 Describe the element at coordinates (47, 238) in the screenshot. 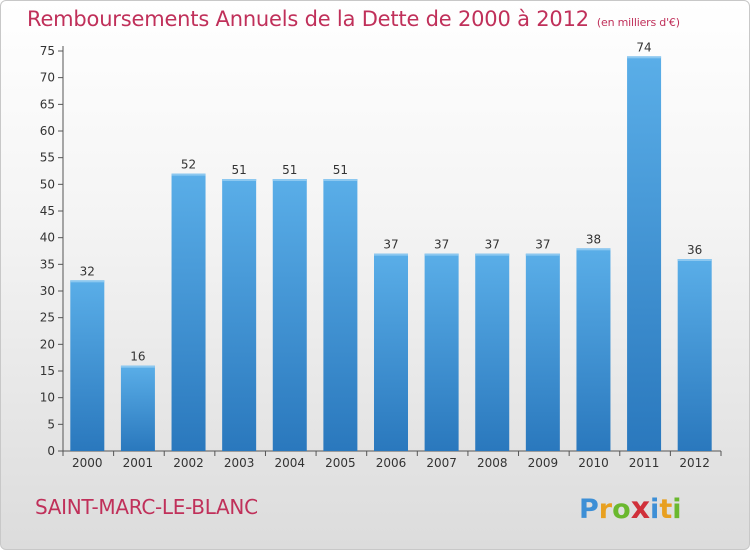

I see `y-tick-label: 40` at that location.